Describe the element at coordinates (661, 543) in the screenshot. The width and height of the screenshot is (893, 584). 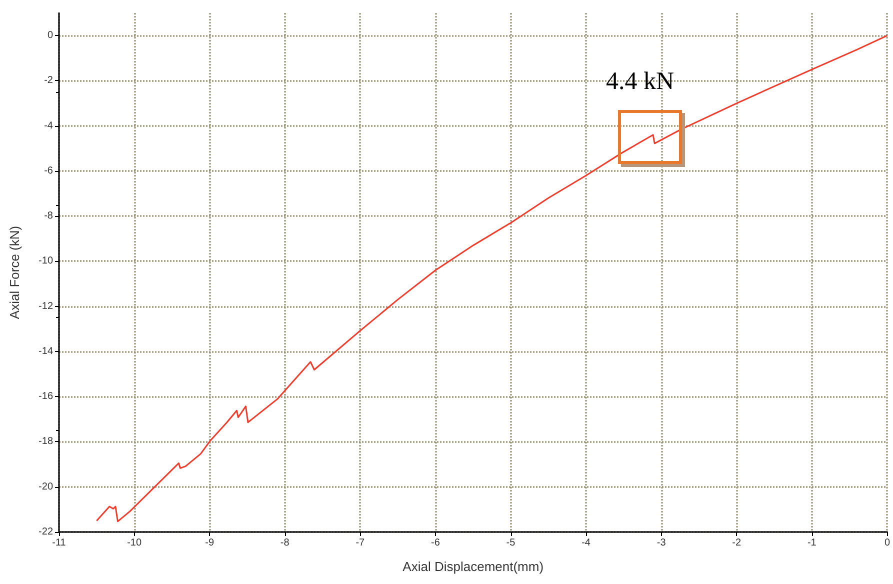
I see `x-tick-label: -3` at that location.